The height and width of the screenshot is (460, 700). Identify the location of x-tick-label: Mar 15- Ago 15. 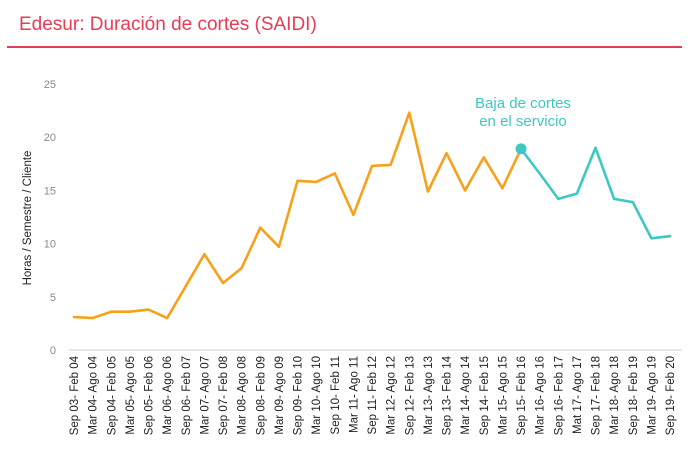
(503, 395).